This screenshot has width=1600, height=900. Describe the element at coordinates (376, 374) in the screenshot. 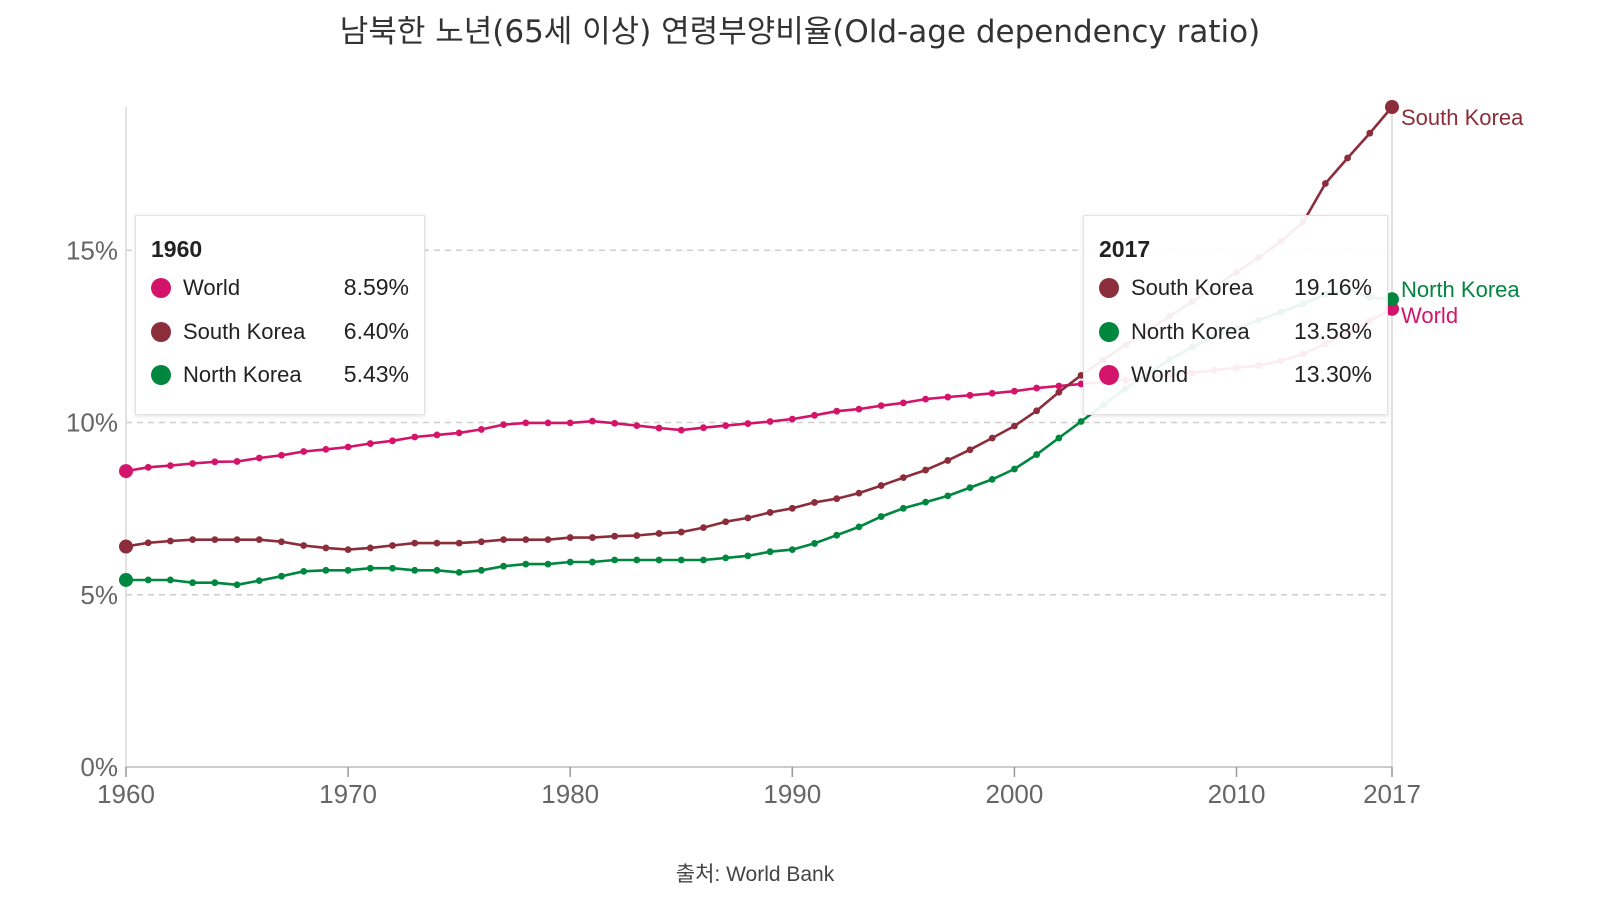

I see `tooltip-value: 5.43%` at that location.